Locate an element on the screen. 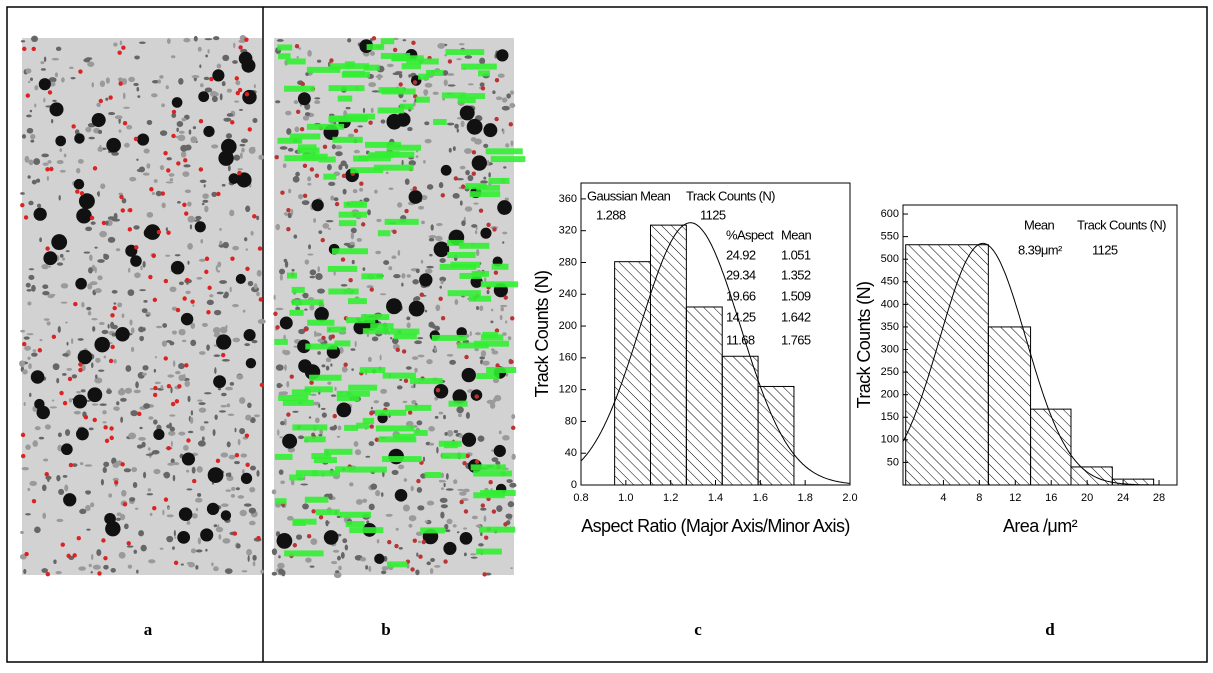 This screenshot has height=673, width=1213. panel-label: a is located at coordinates (148, 629).